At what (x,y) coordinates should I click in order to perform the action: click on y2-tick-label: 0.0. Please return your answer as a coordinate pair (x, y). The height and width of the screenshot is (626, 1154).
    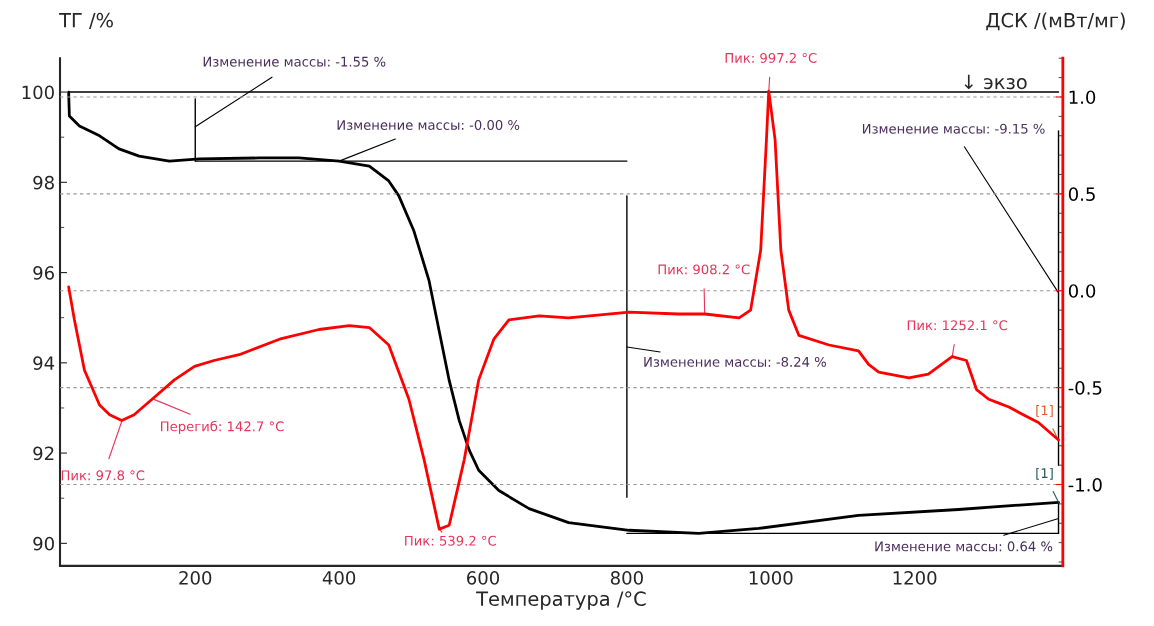
    Looking at the image, I should click on (1082, 291).